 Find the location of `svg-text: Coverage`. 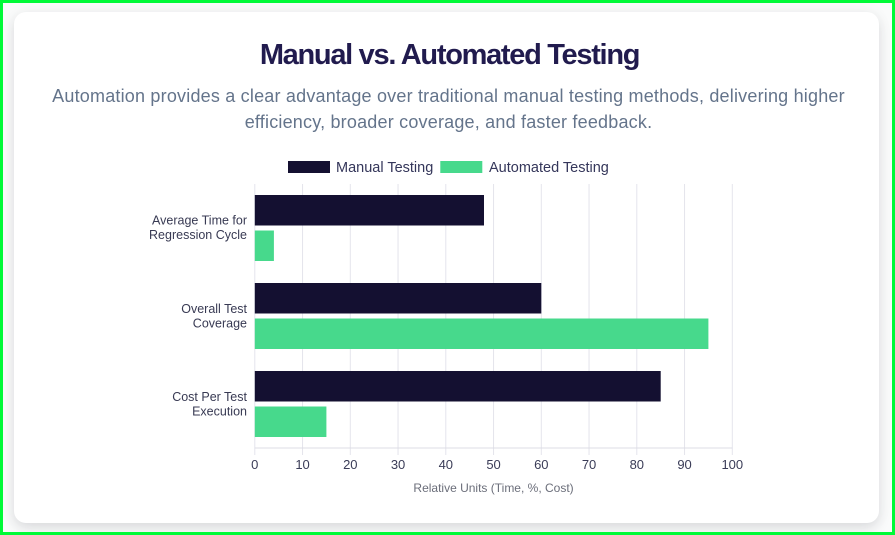

svg-text: Coverage is located at coordinates (220, 323).